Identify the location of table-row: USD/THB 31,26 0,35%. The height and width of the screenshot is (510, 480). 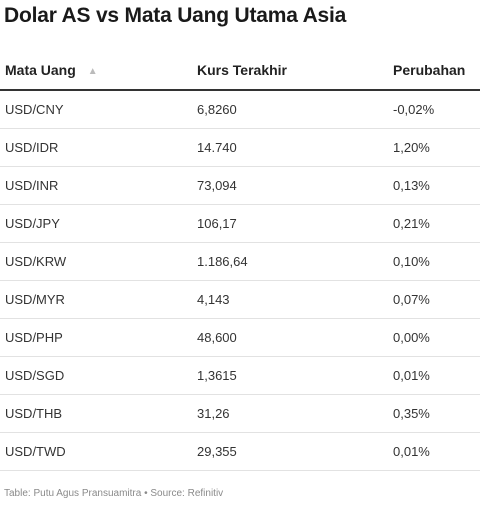
(240, 413).